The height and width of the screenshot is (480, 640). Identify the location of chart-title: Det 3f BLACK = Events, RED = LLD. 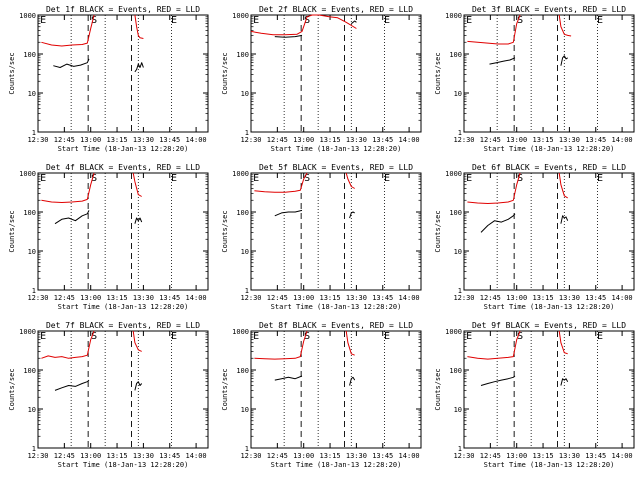
(549, 9).